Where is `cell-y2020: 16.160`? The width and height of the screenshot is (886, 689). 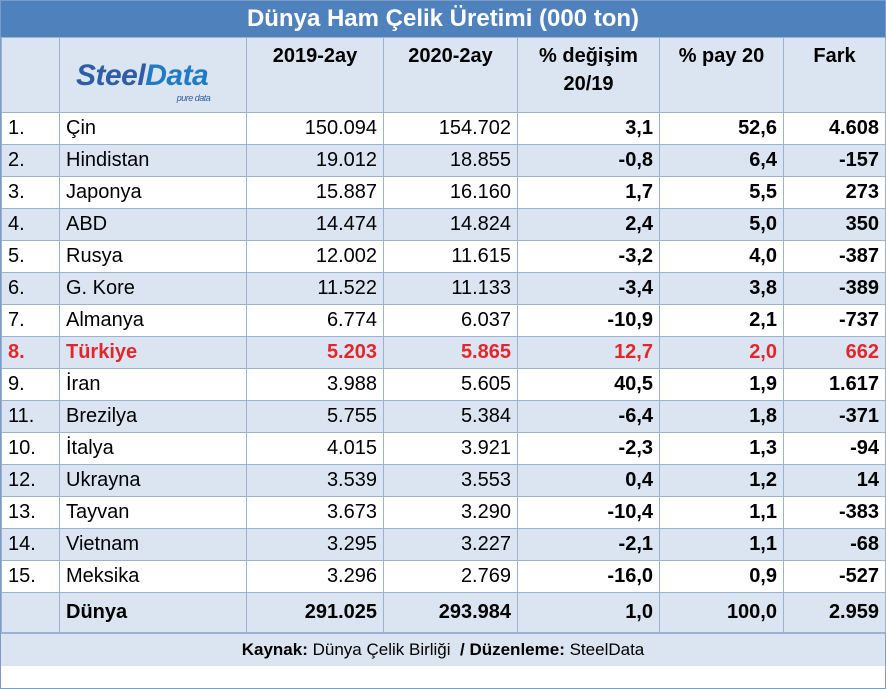 cell-y2020: 16.160 is located at coordinates (450, 192).